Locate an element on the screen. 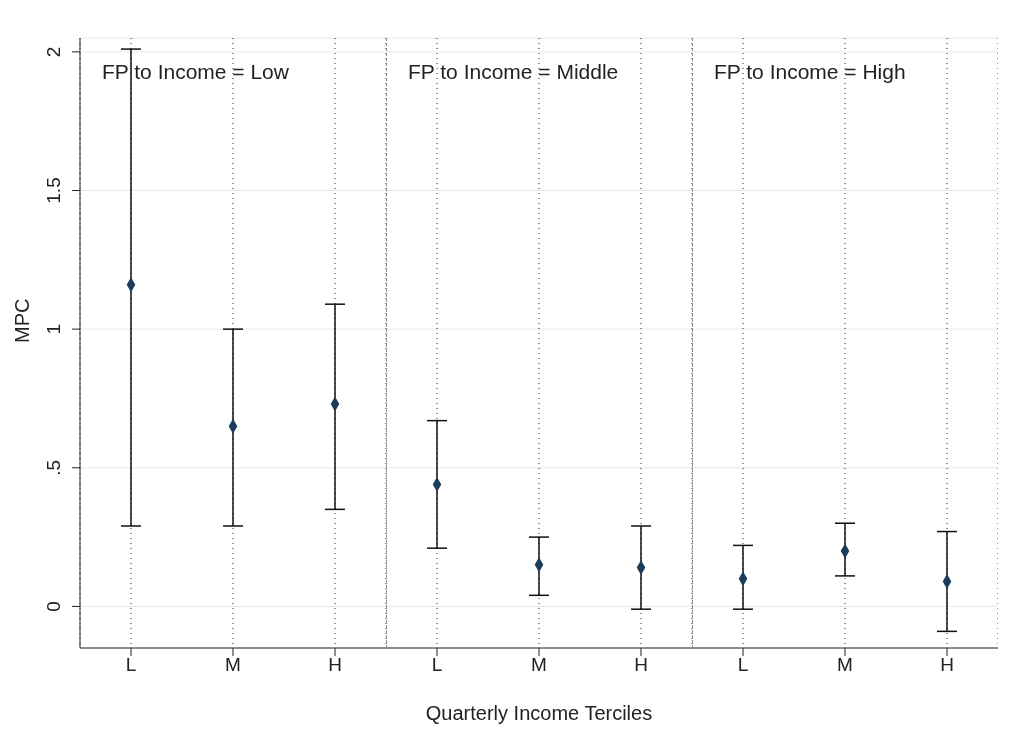  x-axis-title: Quarterly Income Terciles is located at coordinates (539, 713).